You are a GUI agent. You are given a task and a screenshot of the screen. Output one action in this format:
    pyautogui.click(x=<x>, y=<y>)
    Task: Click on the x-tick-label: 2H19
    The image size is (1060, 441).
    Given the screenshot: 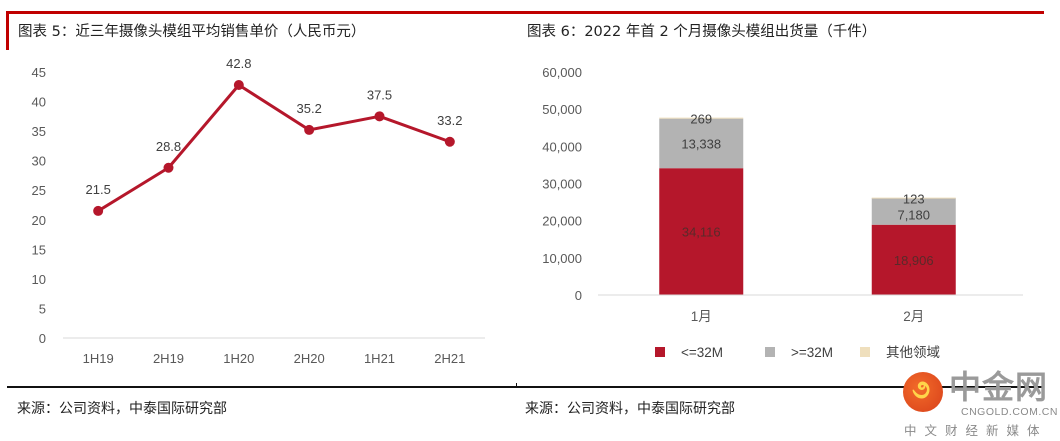 What is the action you would take?
    pyautogui.click(x=168, y=358)
    